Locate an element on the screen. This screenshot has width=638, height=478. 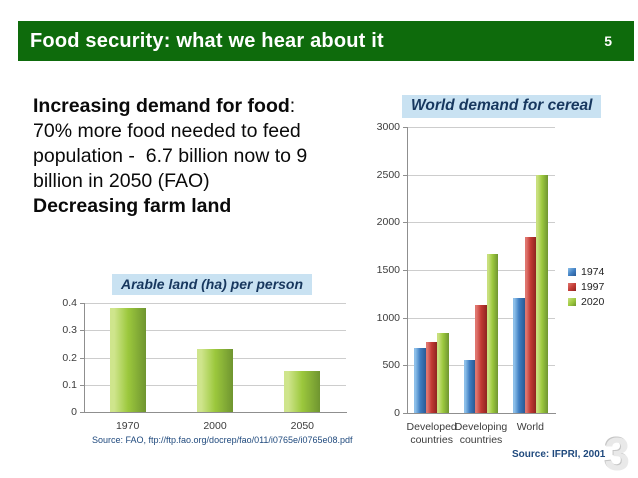
intro-line-3: population - 6.7 billion now to 9 is located at coordinates (170, 156).